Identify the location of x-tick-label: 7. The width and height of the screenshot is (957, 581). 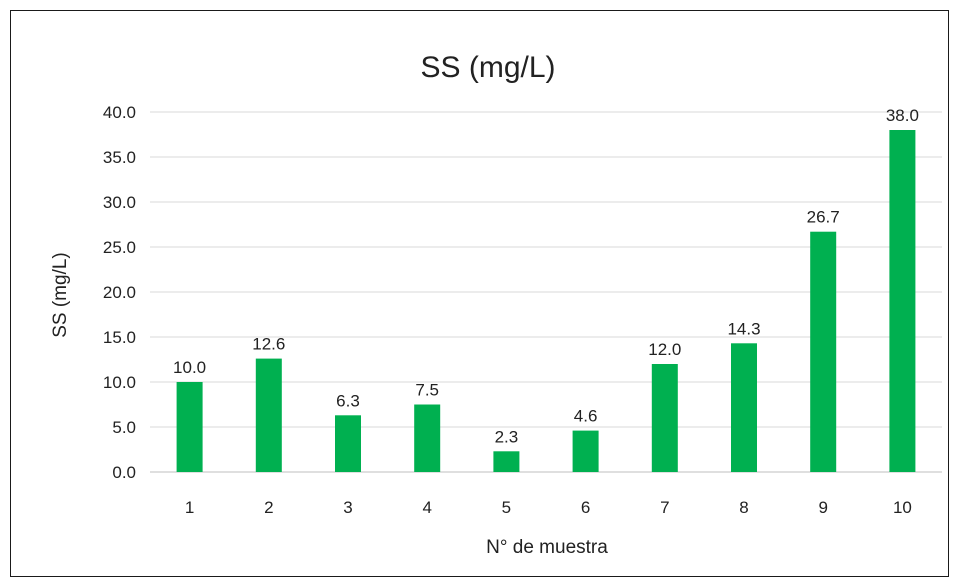
(664, 507).